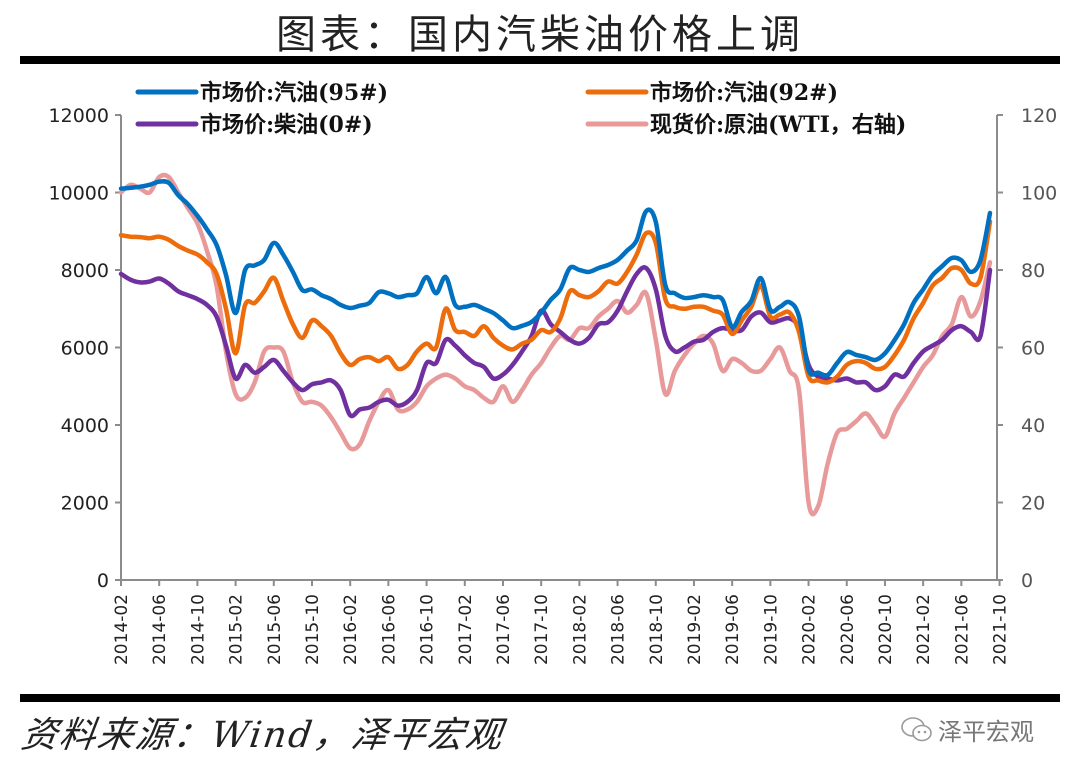 The image size is (1080, 770). What do you see at coordinates (810, 629) in the screenshot?
I see `x-tick-label: 2020-02` at bounding box center [810, 629].